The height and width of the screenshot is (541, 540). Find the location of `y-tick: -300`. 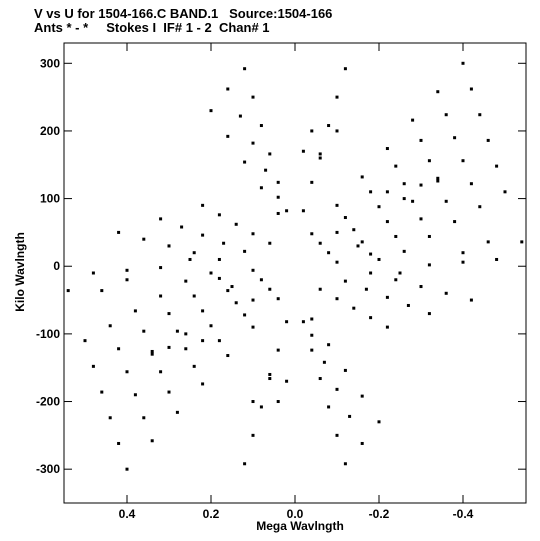

y-tick: -300 is located at coordinates (281, 469).